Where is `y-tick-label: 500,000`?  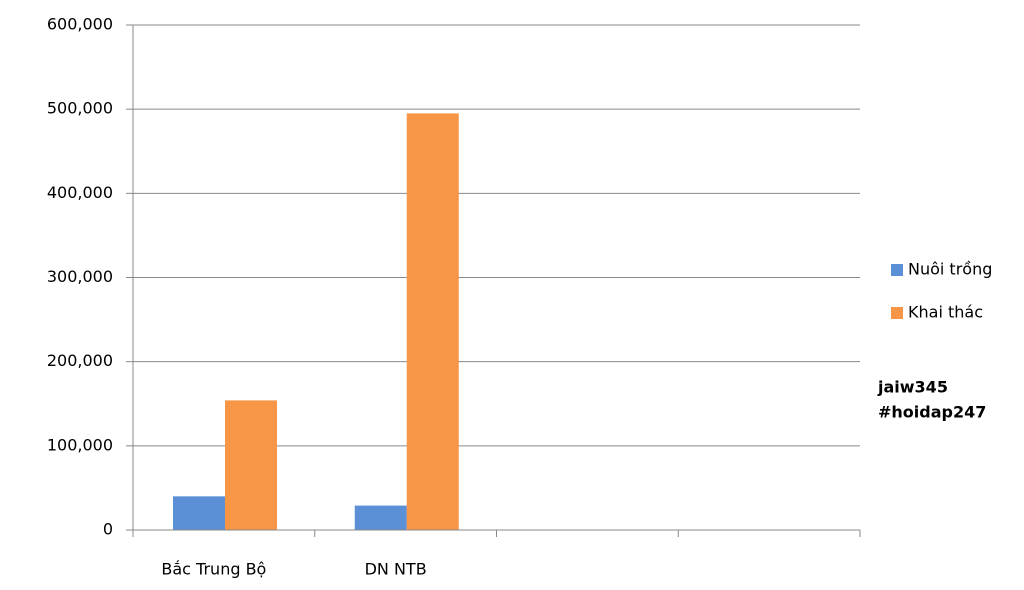
y-tick-label: 500,000 is located at coordinates (80, 108).